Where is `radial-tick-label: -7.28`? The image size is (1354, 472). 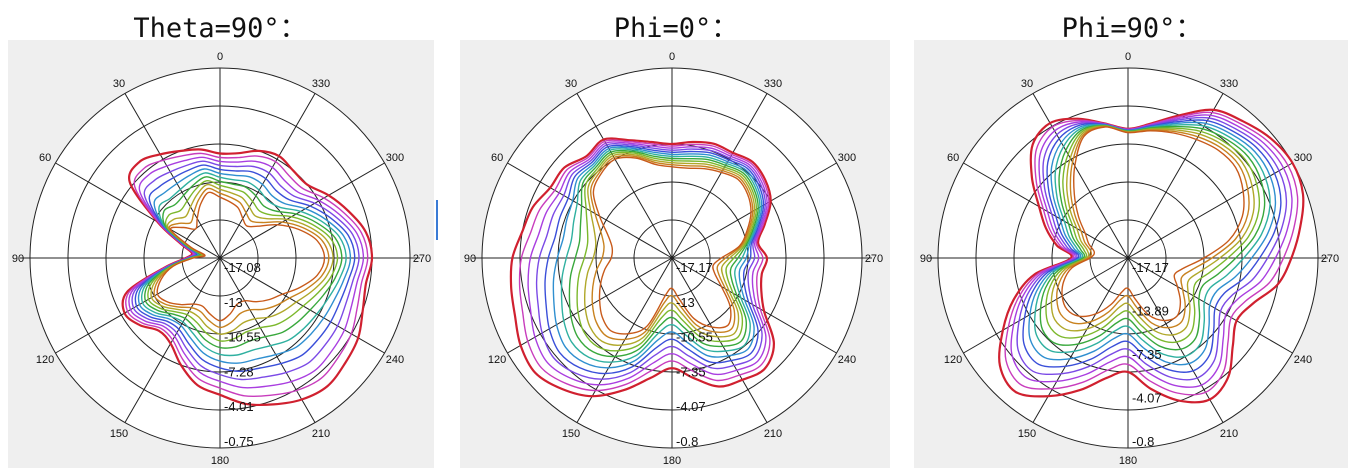
radial-tick-label: -7.28 is located at coordinates (239, 371).